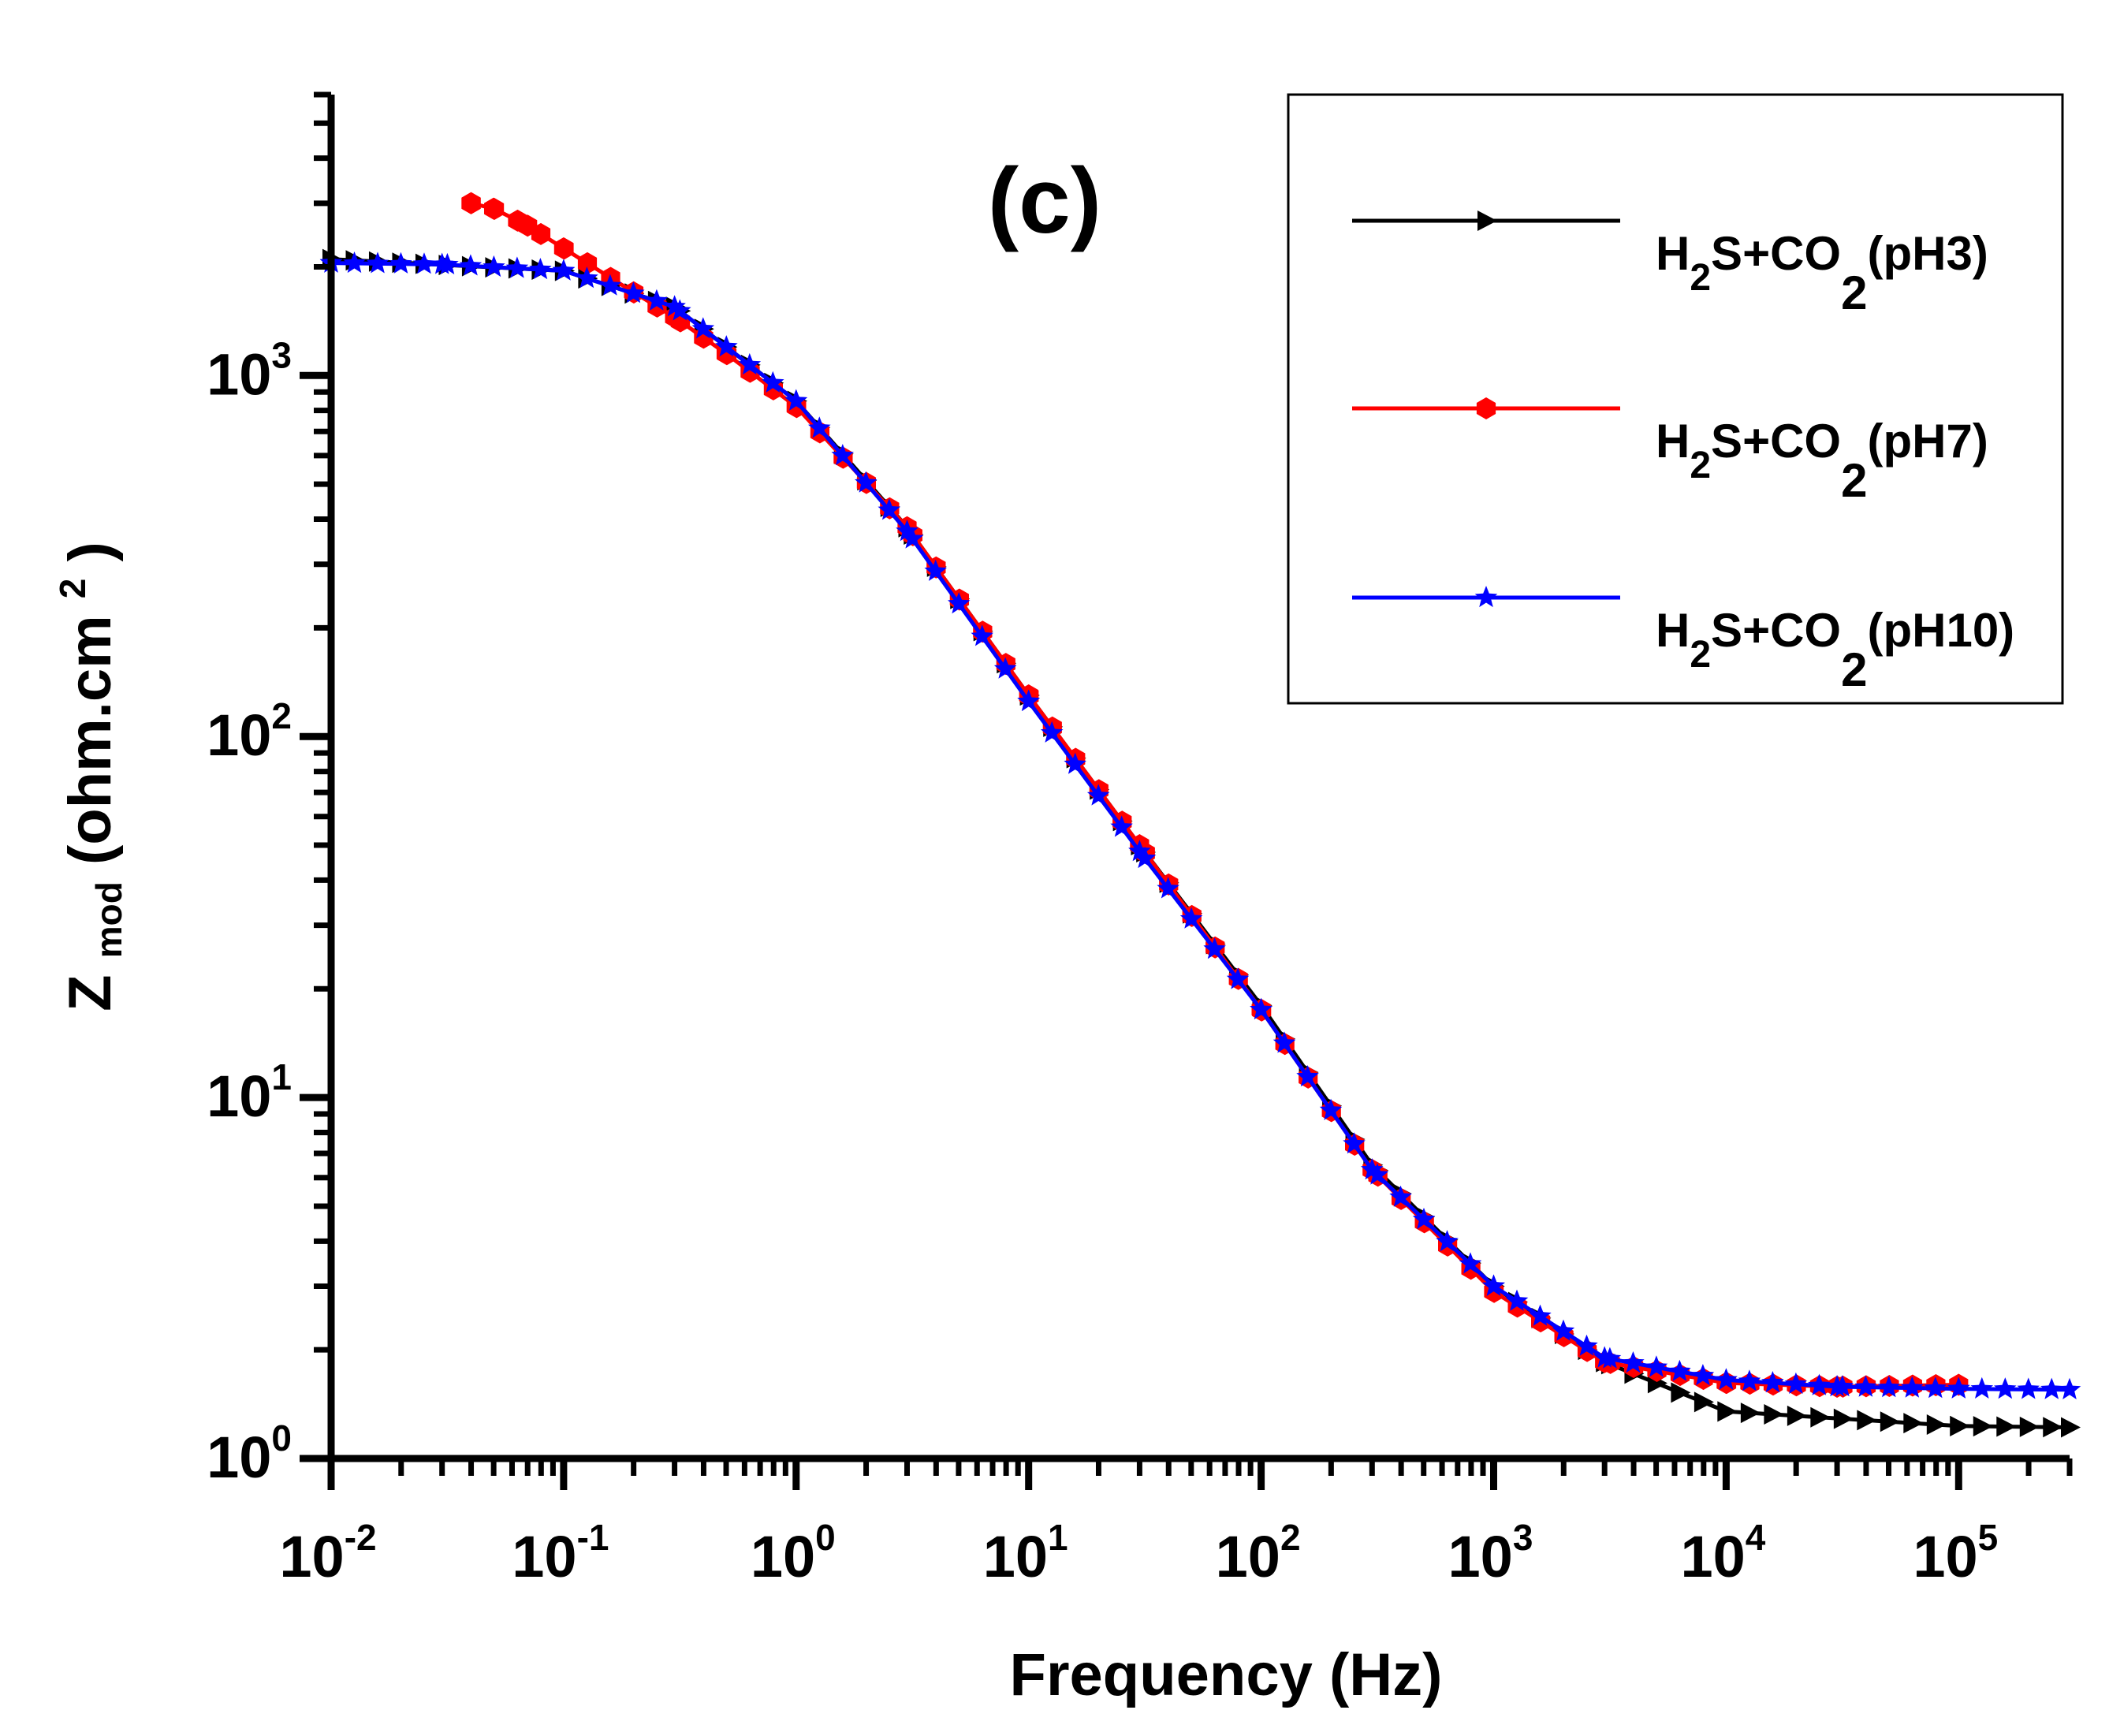 The height and width of the screenshot is (1736, 2109). Describe the element at coordinates (1480, 1556) in the screenshot. I see `x-tick-label-3-base: 10` at that location.